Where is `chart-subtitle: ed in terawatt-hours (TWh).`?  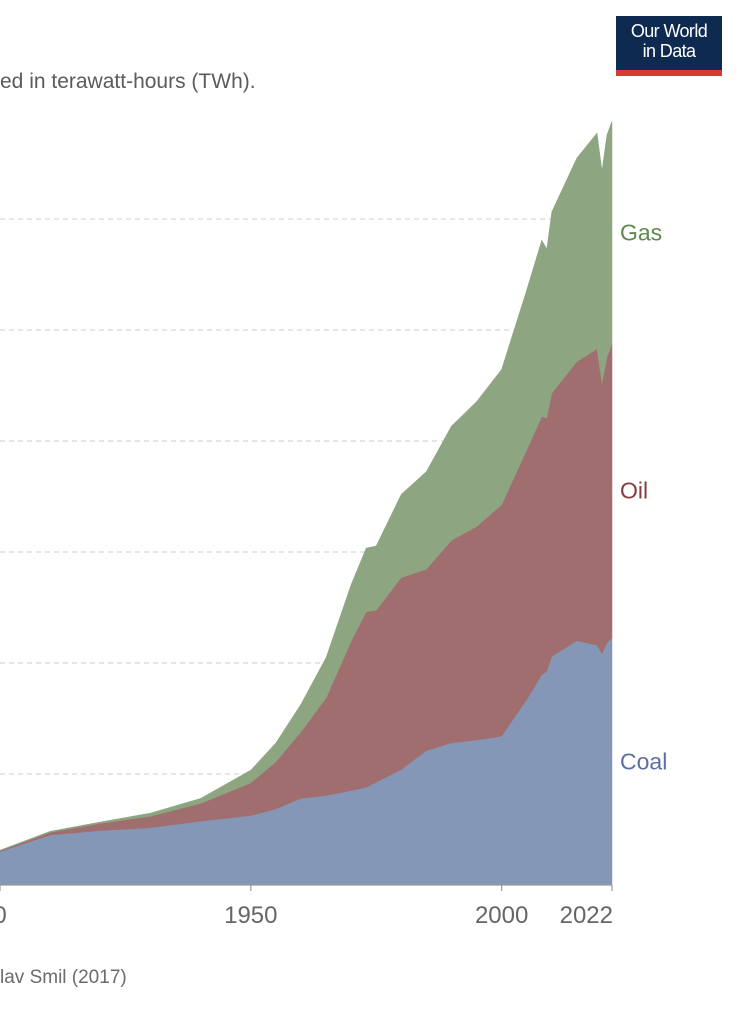 chart-subtitle: ed in terawatt-hours (TWh). is located at coordinates (128, 81).